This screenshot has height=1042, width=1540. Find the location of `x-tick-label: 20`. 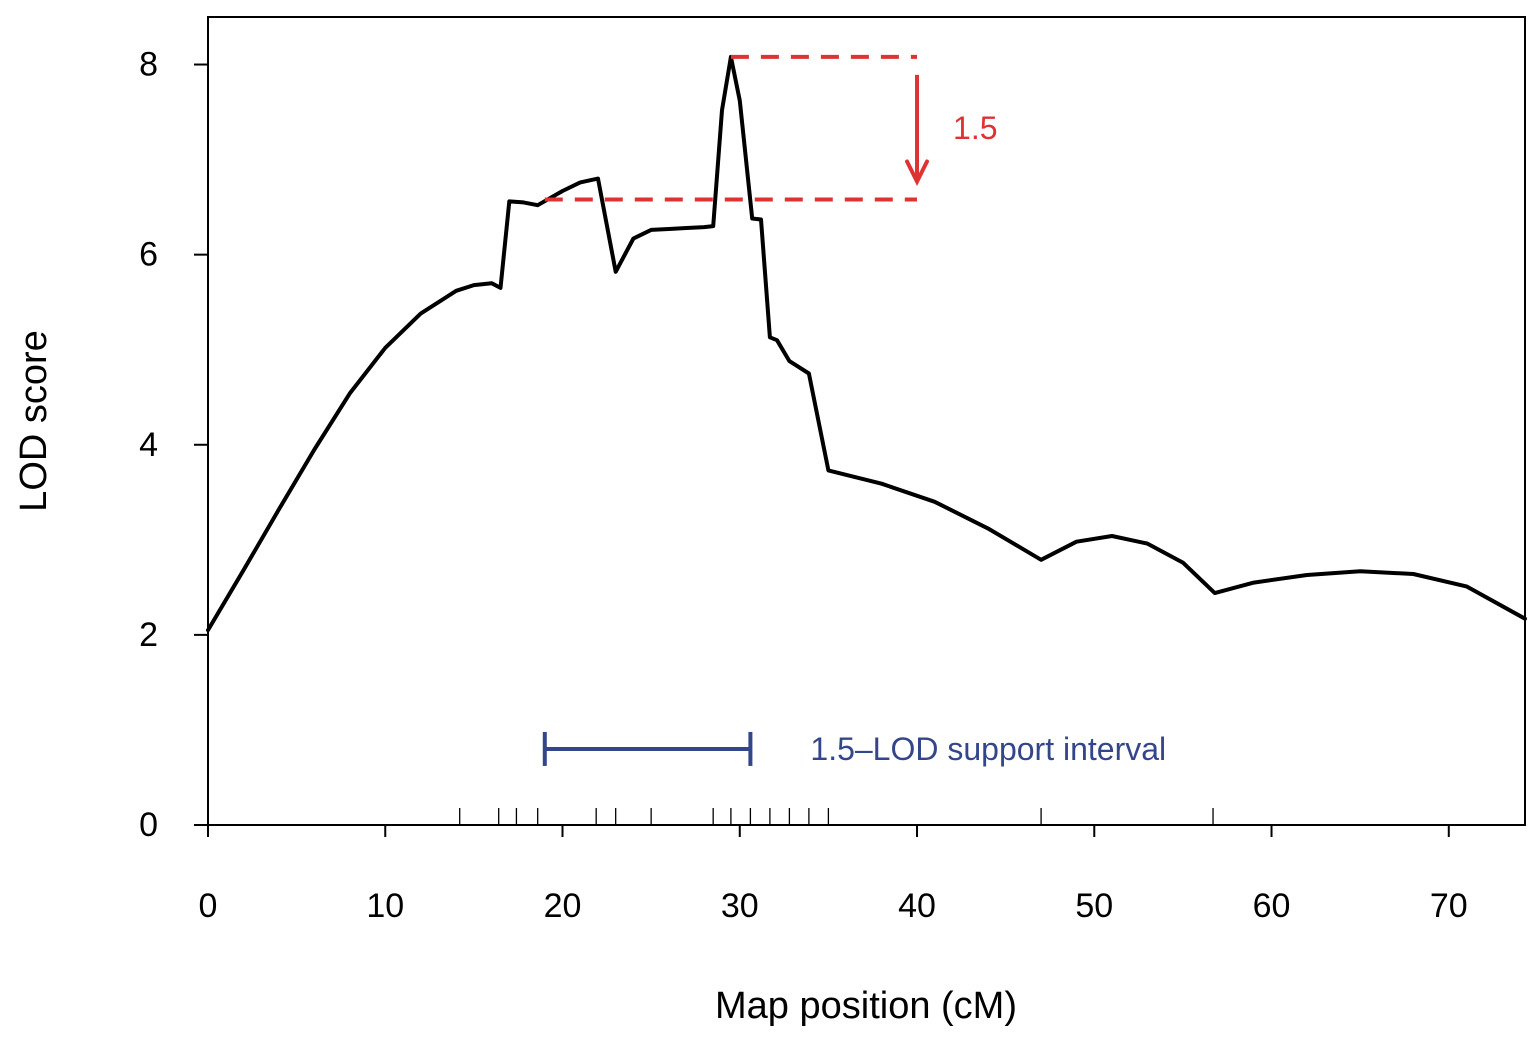

x-tick-label: 20 is located at coordinates (563, 906).